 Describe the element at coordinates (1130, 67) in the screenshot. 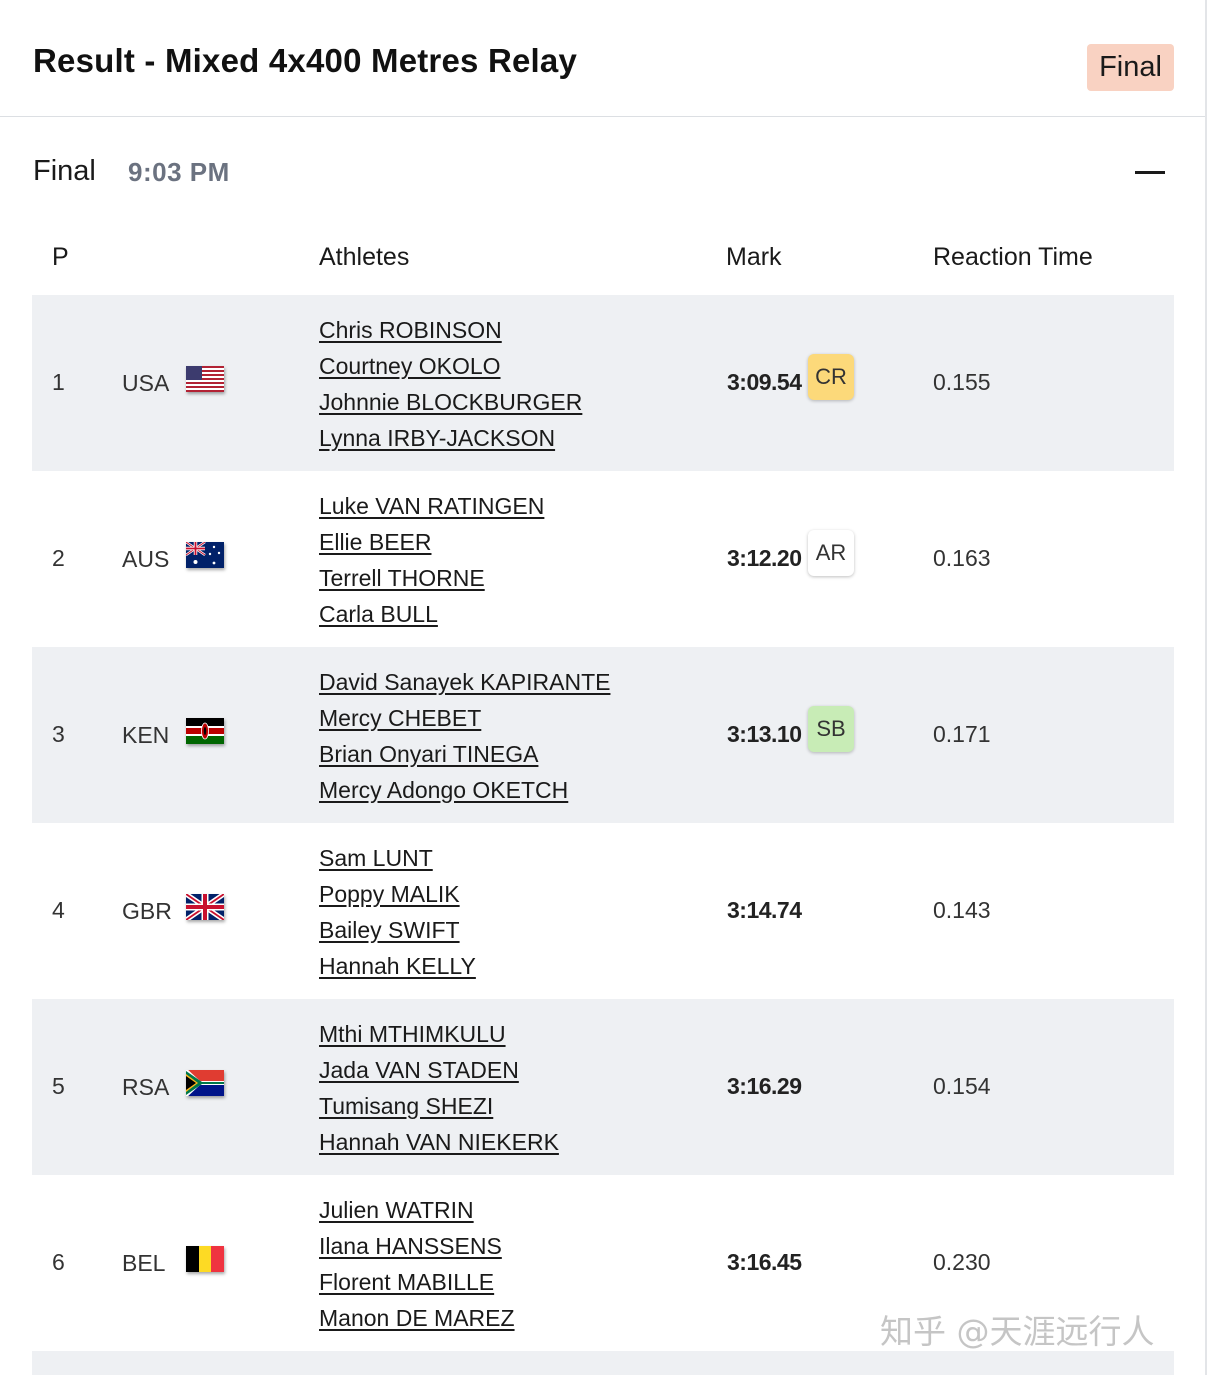

I see `round-badge: Final` at that location.